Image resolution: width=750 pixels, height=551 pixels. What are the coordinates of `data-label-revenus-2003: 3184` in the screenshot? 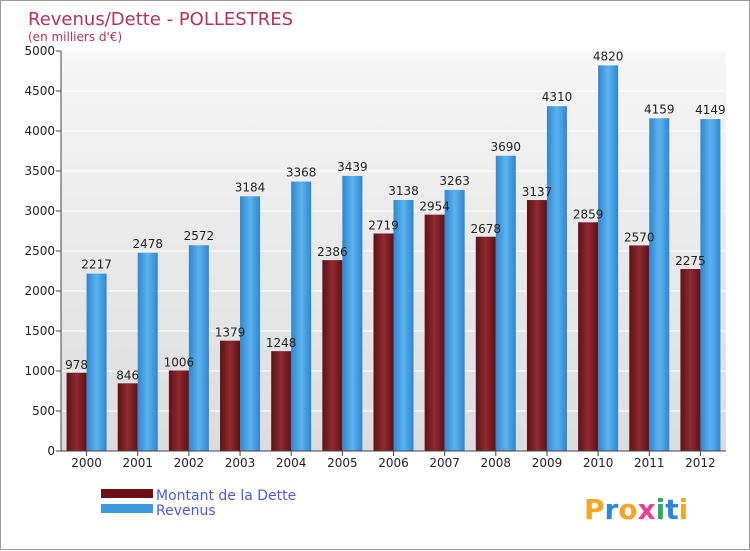 It's located at (250, 187).